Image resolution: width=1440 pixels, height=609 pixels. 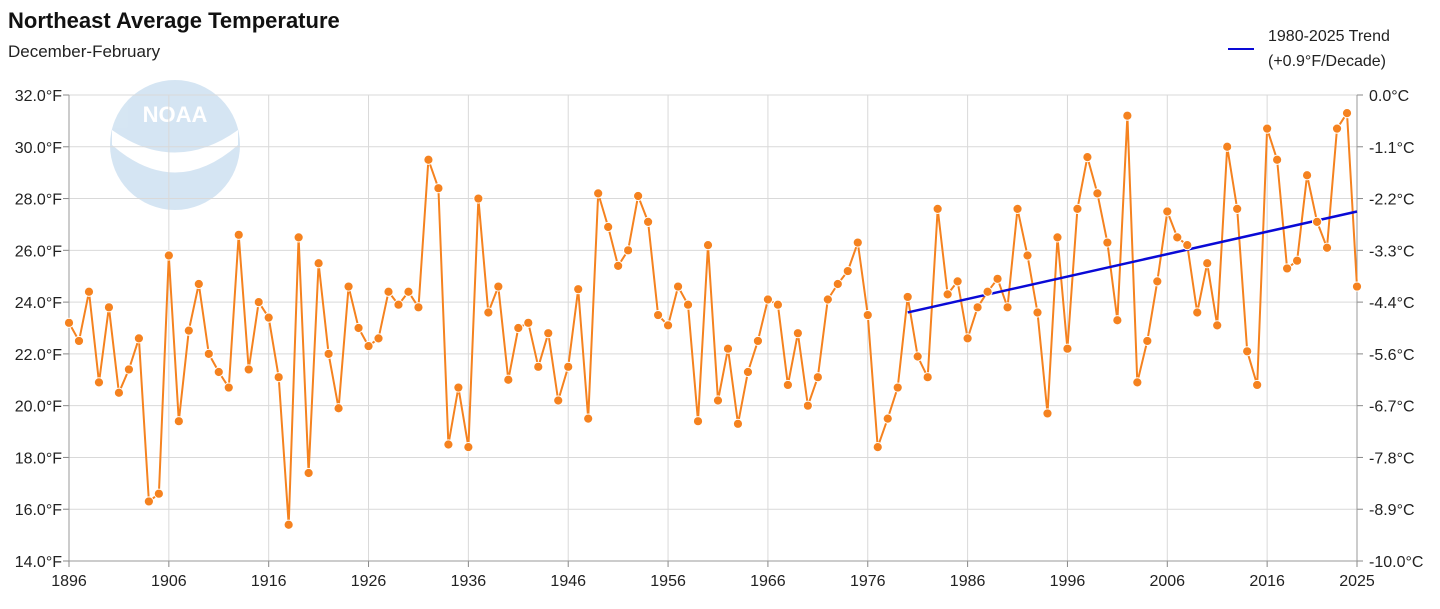 What do you see at coordinates (568, 581) in the screenshot?
I see `x-tick-label: 1946` at bounding box center [568, 581].